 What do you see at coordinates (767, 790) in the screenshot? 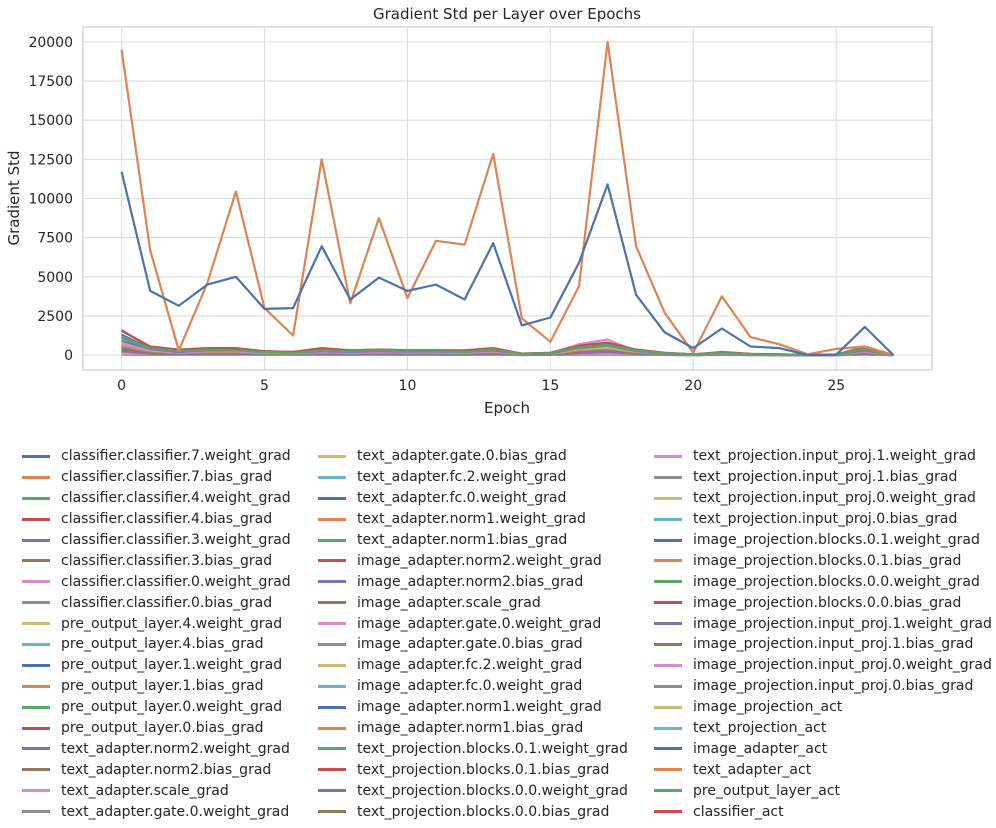
I see `legend-label: pre_output_layer_act` at bounding box center [767, 790].